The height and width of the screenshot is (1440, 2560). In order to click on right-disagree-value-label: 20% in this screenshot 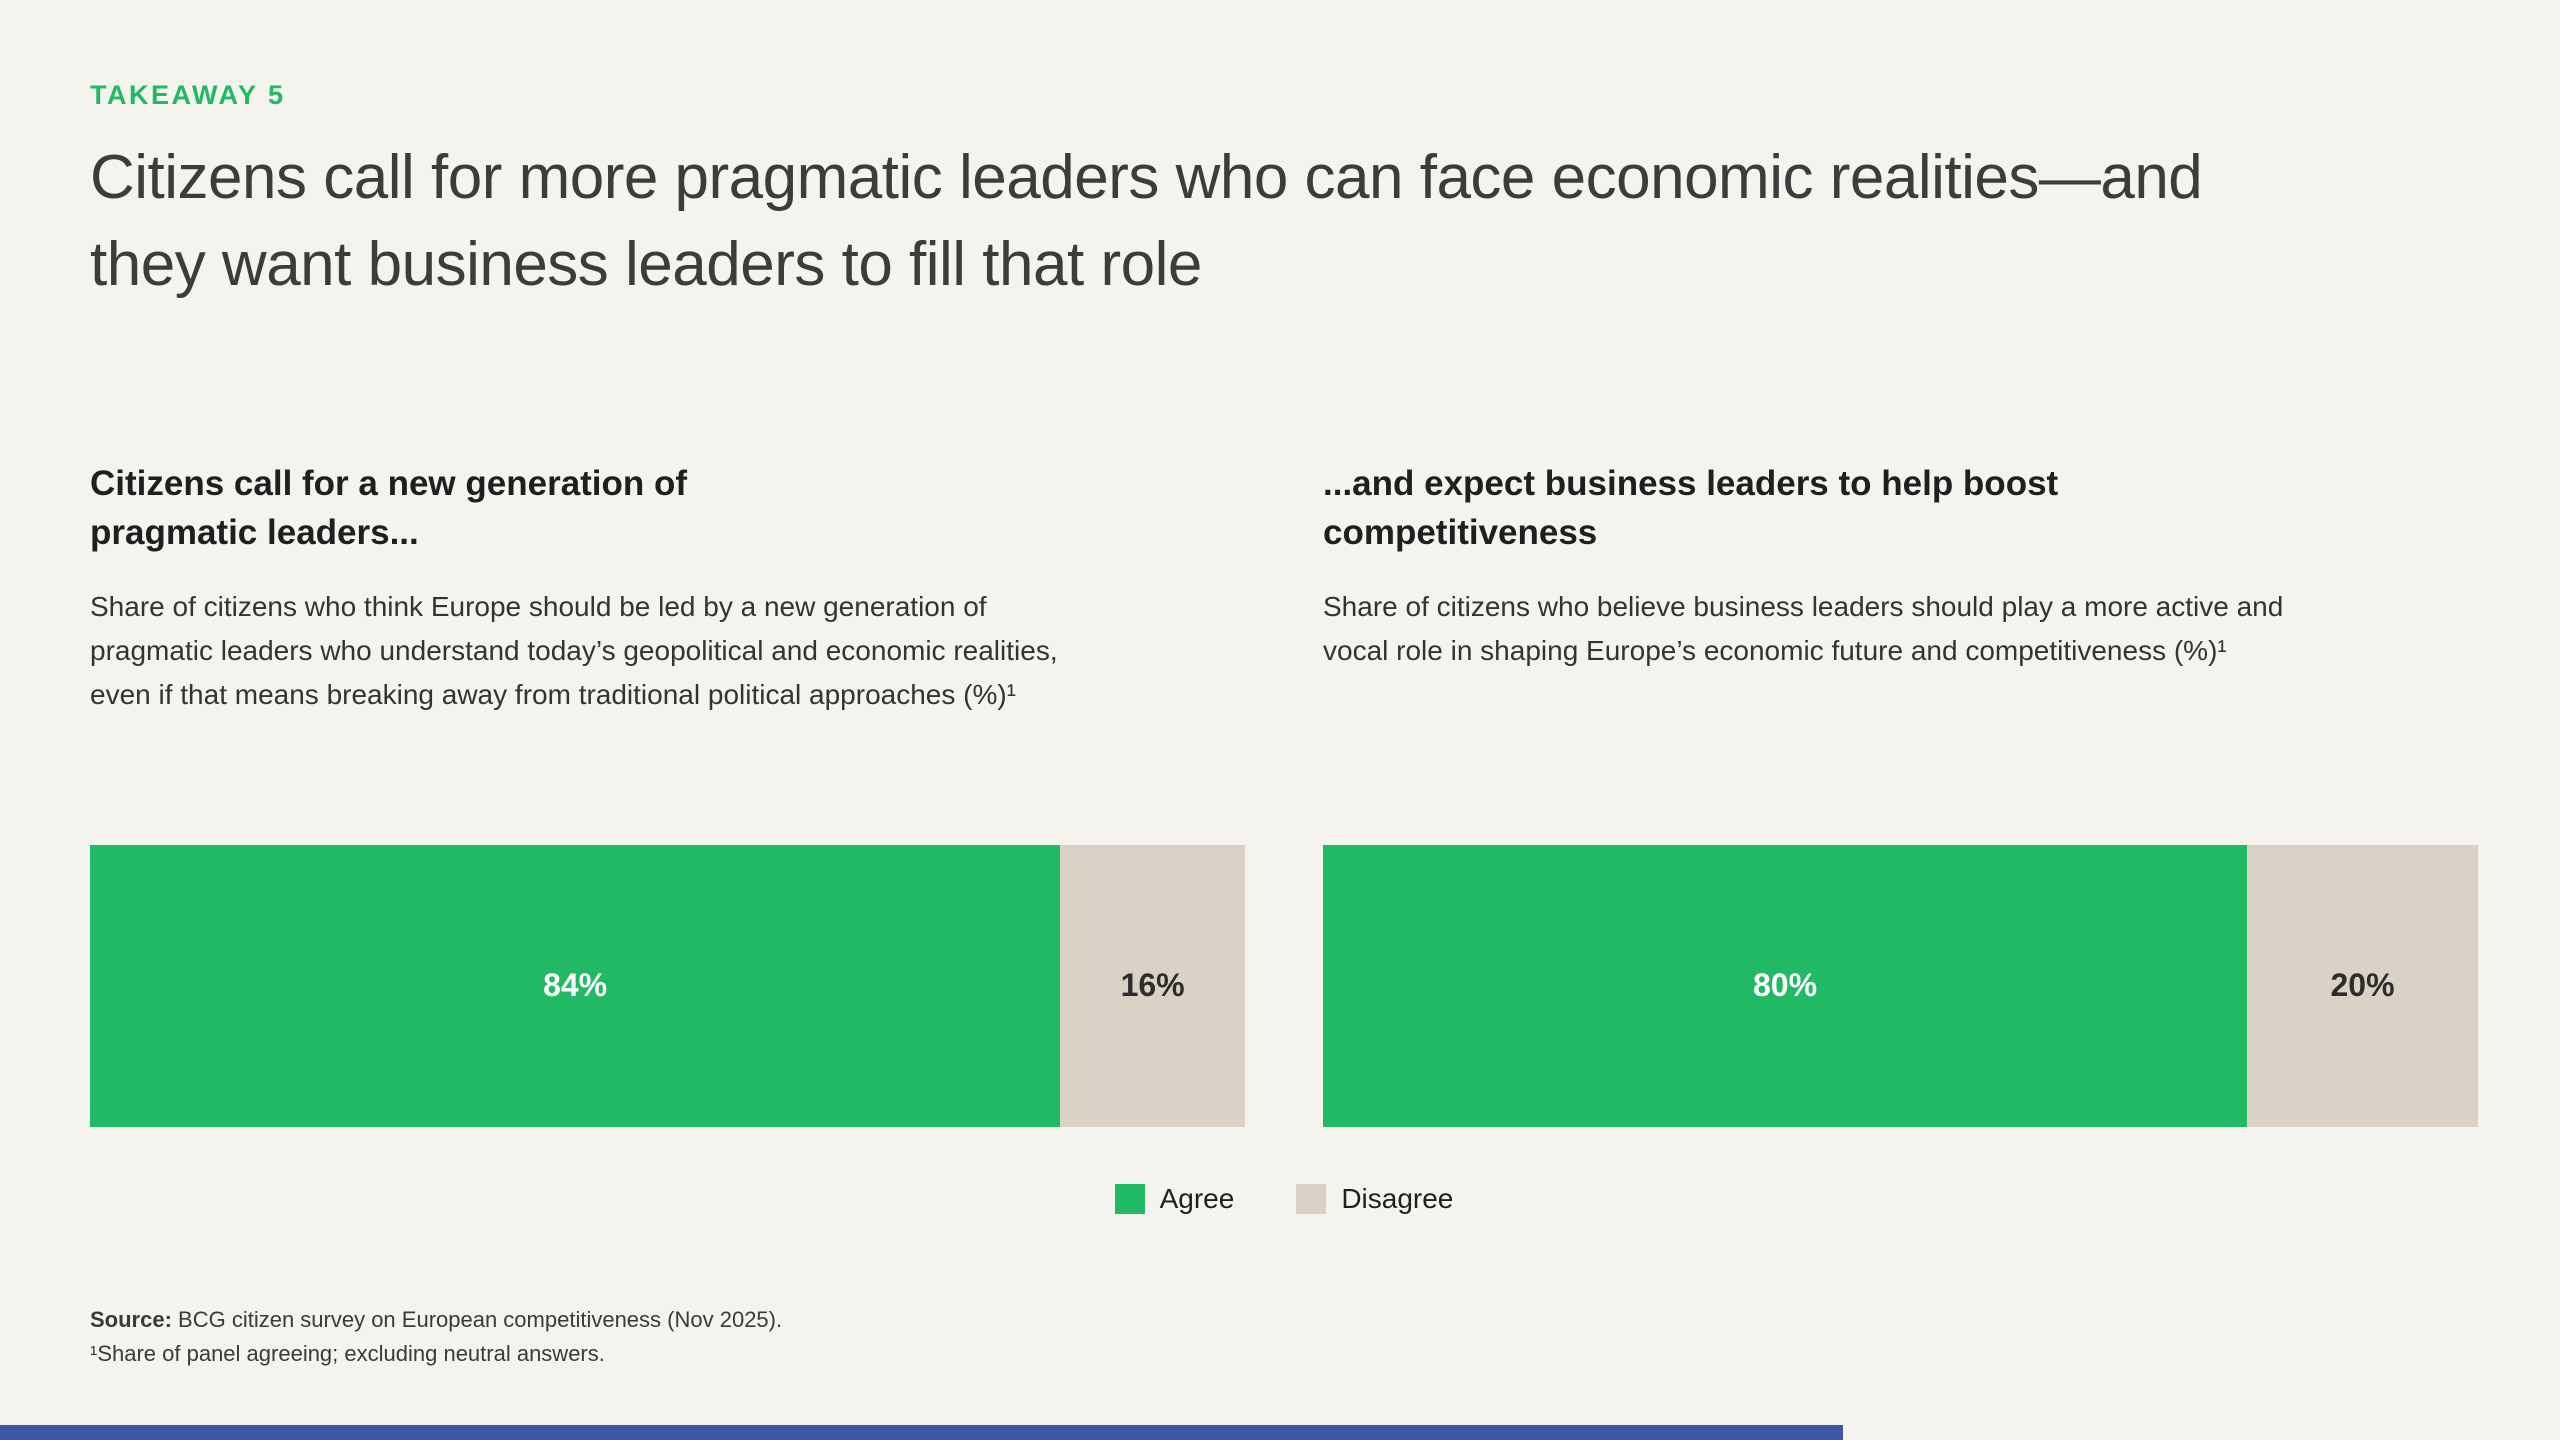, I will do `click(2362, 985)`.